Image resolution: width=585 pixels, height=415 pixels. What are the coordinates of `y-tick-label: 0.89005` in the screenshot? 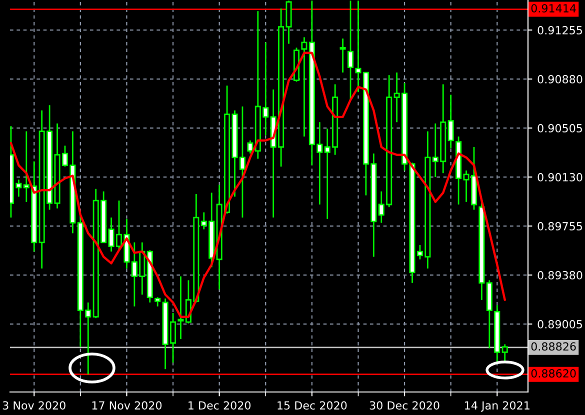 It's located at (560, 324).